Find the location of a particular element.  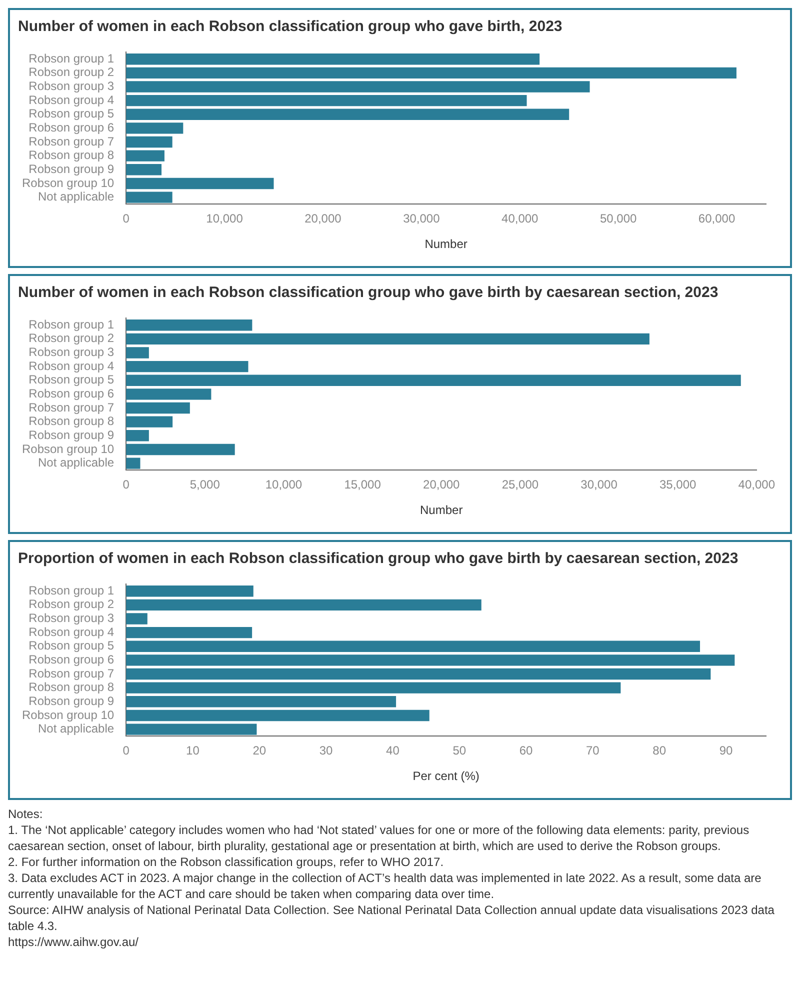

x-tick-label: 30 is located at coordinates (326, 751).